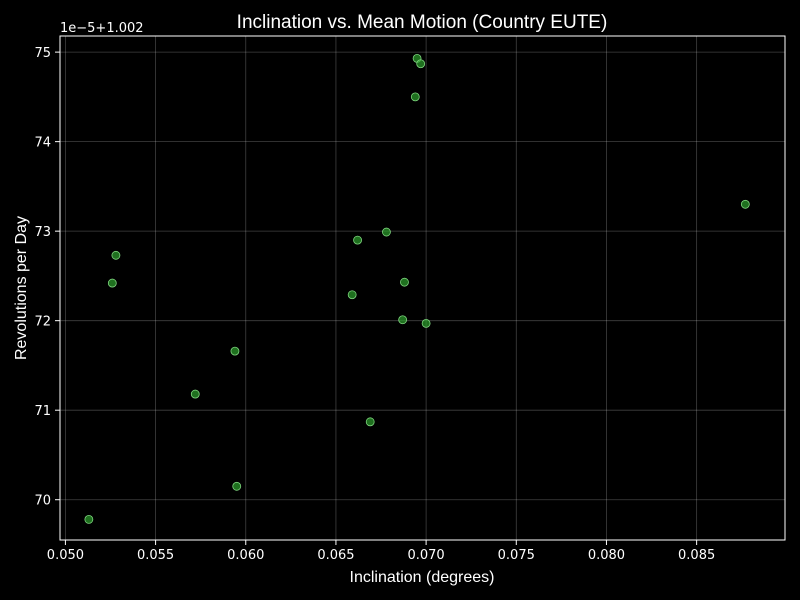 This screenshot has width=800, height=600. I want to click on y-axis: 70 71 72 73 74 75, so click(47, 277).